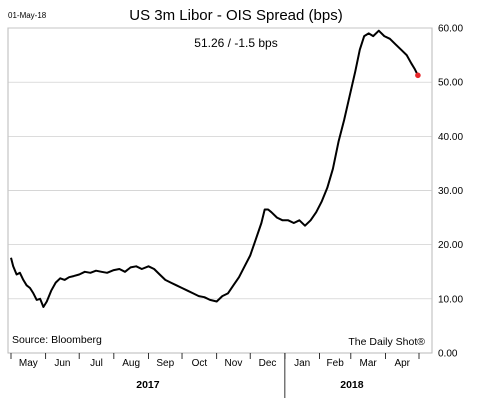 The width and height of the screenshot is (480, 401). What do you see at coordinates (235, 15) in the screenshot?
I see `chart-title: US 3m Libor - OIS Spread (bps)` at bounding box center [235, 15].